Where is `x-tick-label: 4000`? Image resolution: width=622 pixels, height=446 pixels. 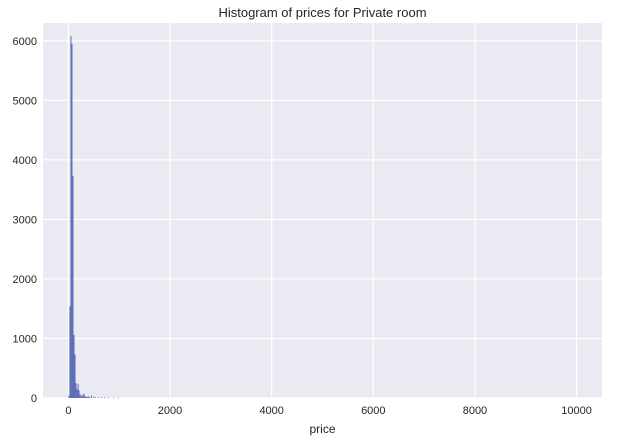
x-tick-label: 4000 is located at coordinates (271, 411).